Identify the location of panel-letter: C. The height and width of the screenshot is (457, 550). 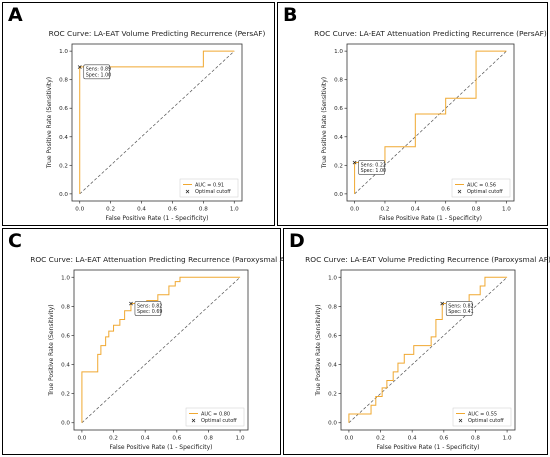
(15, 241).